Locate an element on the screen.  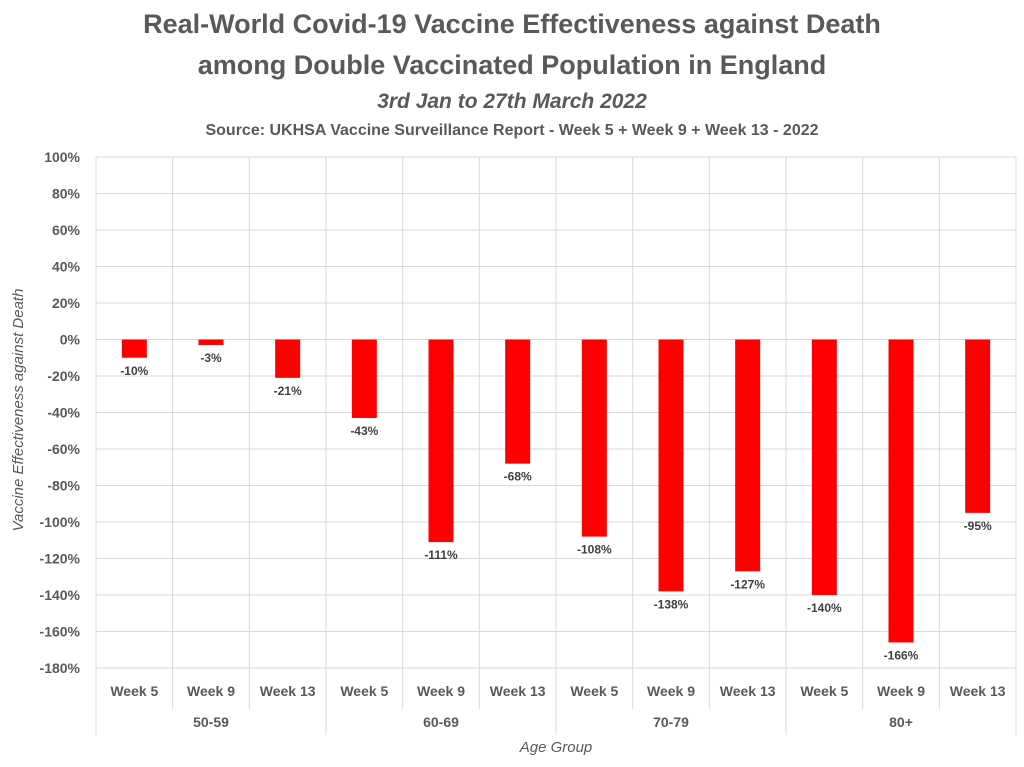
y-tick-label: -20% is located at coordinates (63, 376).